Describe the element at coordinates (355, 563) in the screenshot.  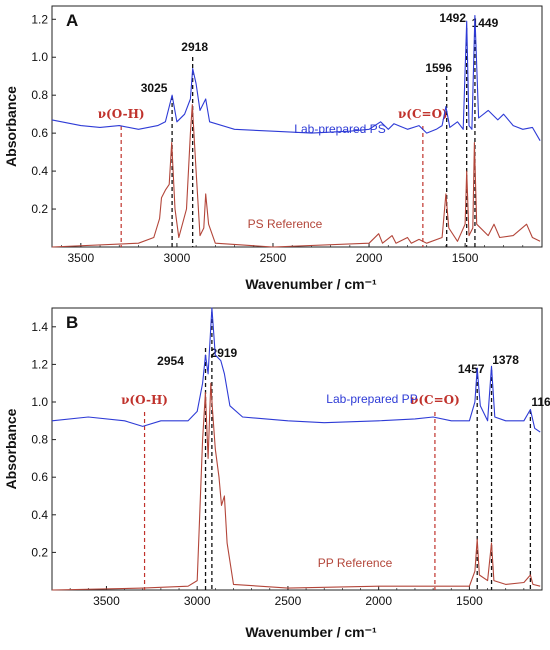
I see `series-label-ref: PP Reference` at that location.